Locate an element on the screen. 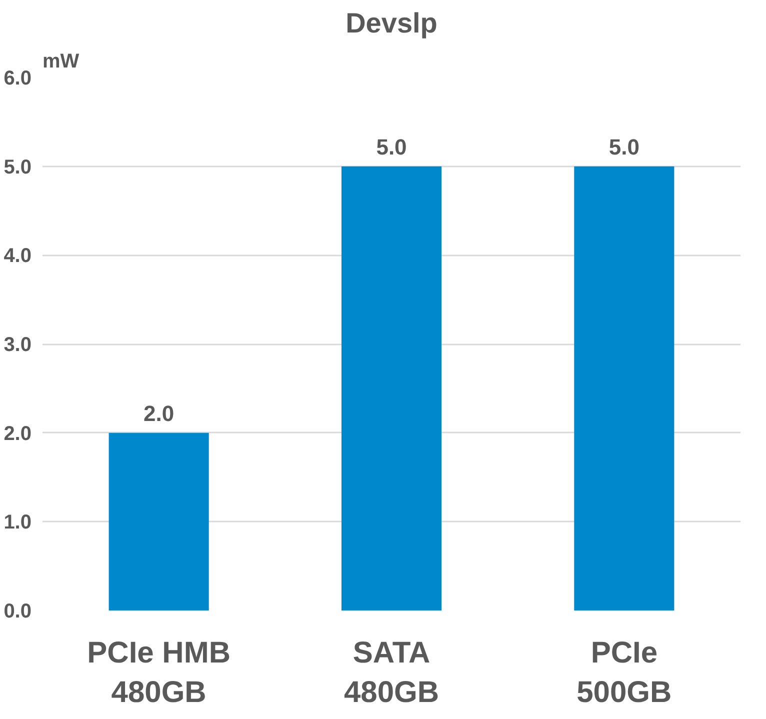  y-tick-label: 2.0 is located at coordinates (18, 433).